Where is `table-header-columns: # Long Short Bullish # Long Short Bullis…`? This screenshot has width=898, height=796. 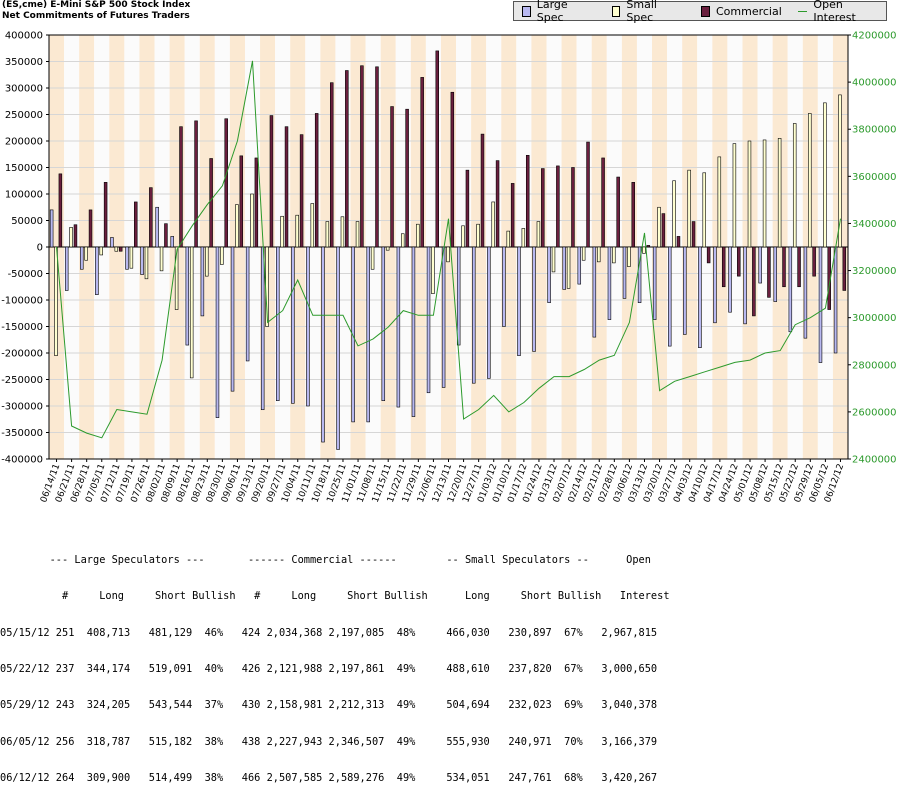 table-header-columns: # Long Short Bullish # Long Short Bullis… is located at coordinates (335, 596).